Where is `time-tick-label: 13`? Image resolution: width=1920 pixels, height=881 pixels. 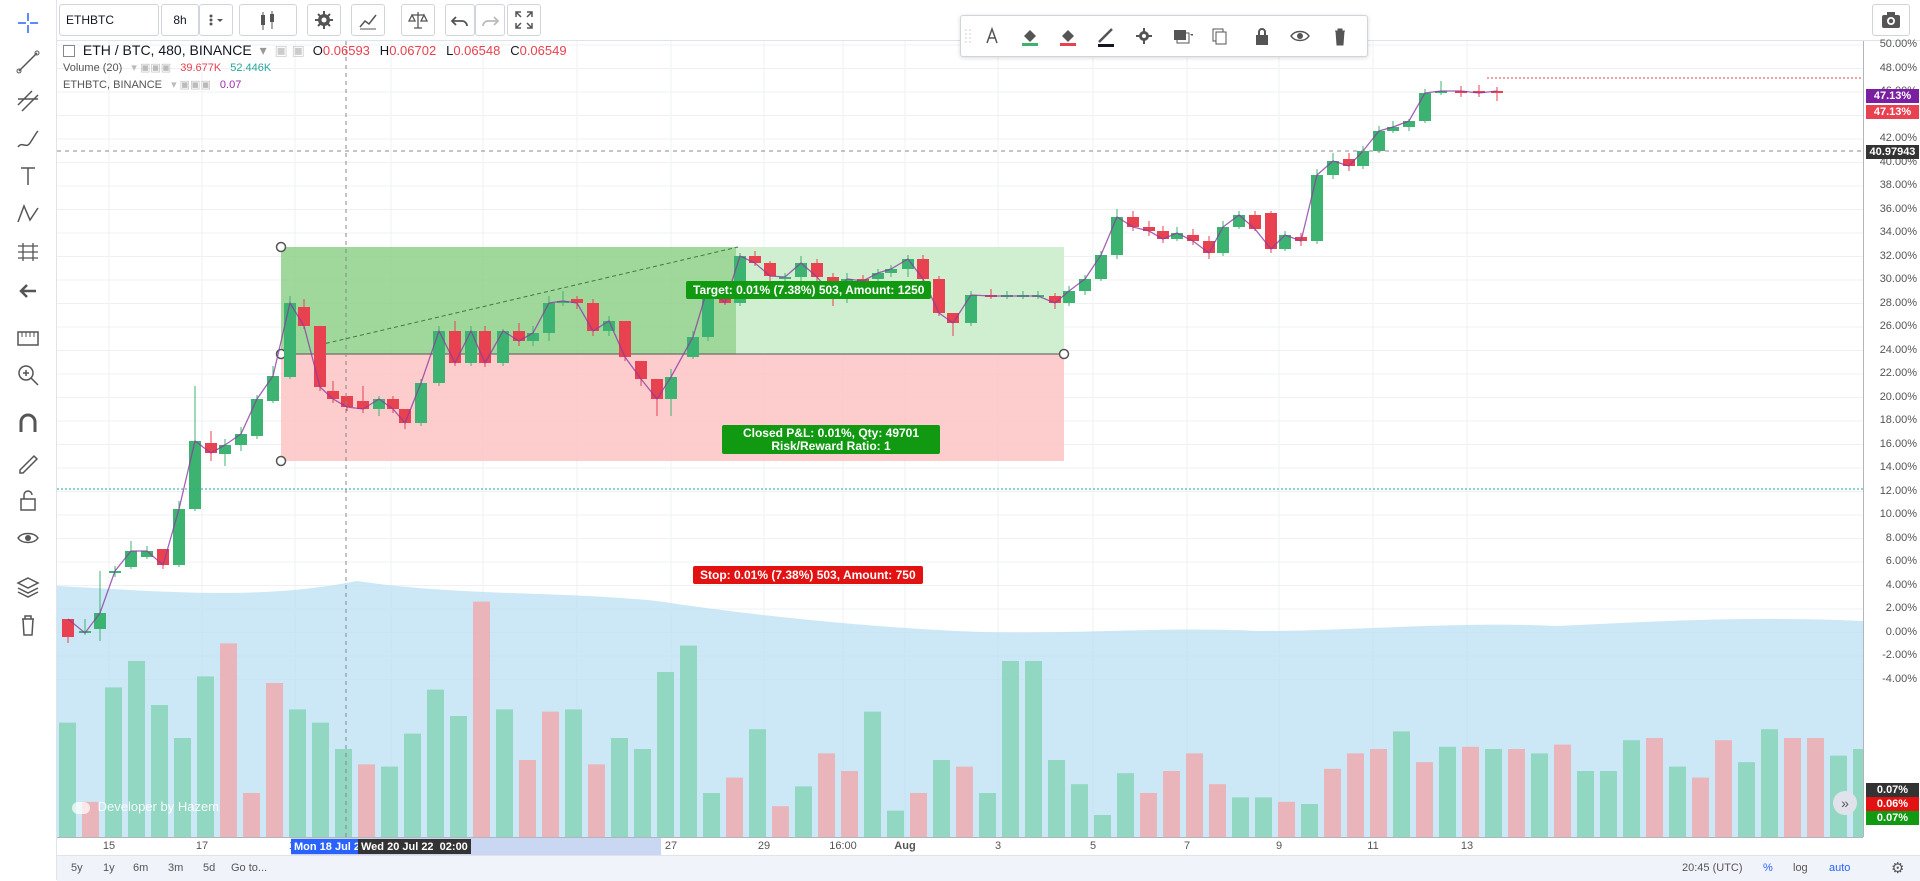 time-tick-label: 13 is located at coordinates (1467, 846).